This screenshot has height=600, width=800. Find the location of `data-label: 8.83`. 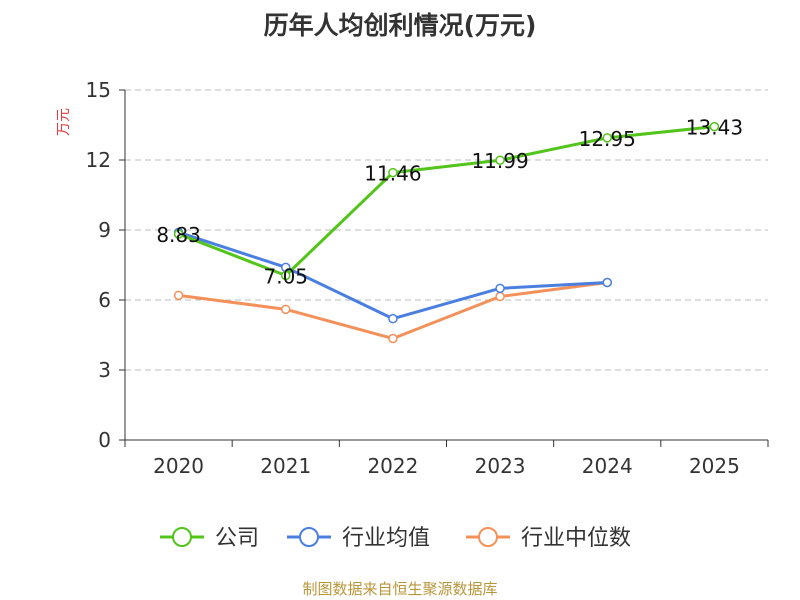

data-label: 8.83 is located at coordinates (178, 235).